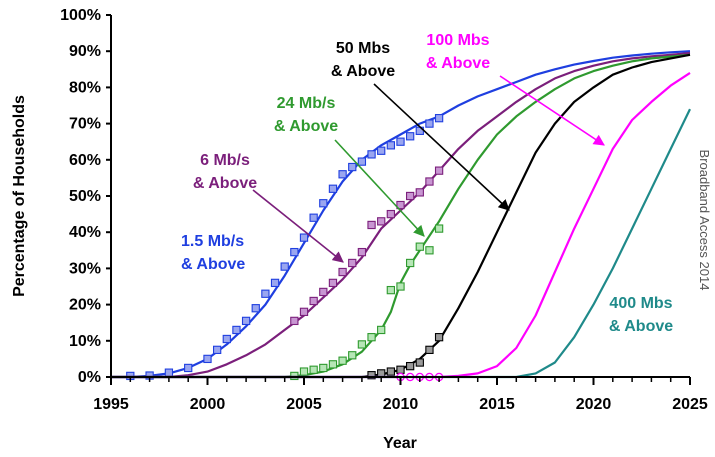 This screenshot has height=457, width=715. Describe the element at coordinates (458, 63) in the screenshot. I see `annotation-label-5: & Above` at that location.